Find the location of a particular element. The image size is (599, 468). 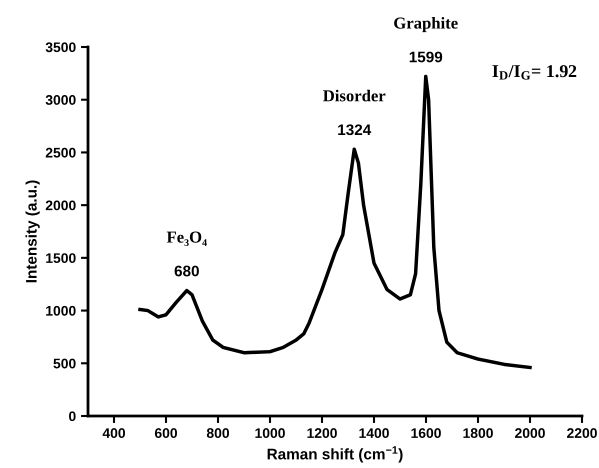

x-tick-label: 1800 is located at coordinates (478, 433).